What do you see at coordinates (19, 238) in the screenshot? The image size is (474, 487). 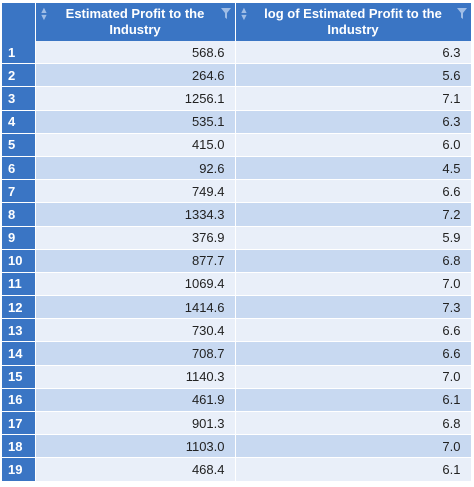 I see `row-index-cell: 9` at bounding box center [19, 238].